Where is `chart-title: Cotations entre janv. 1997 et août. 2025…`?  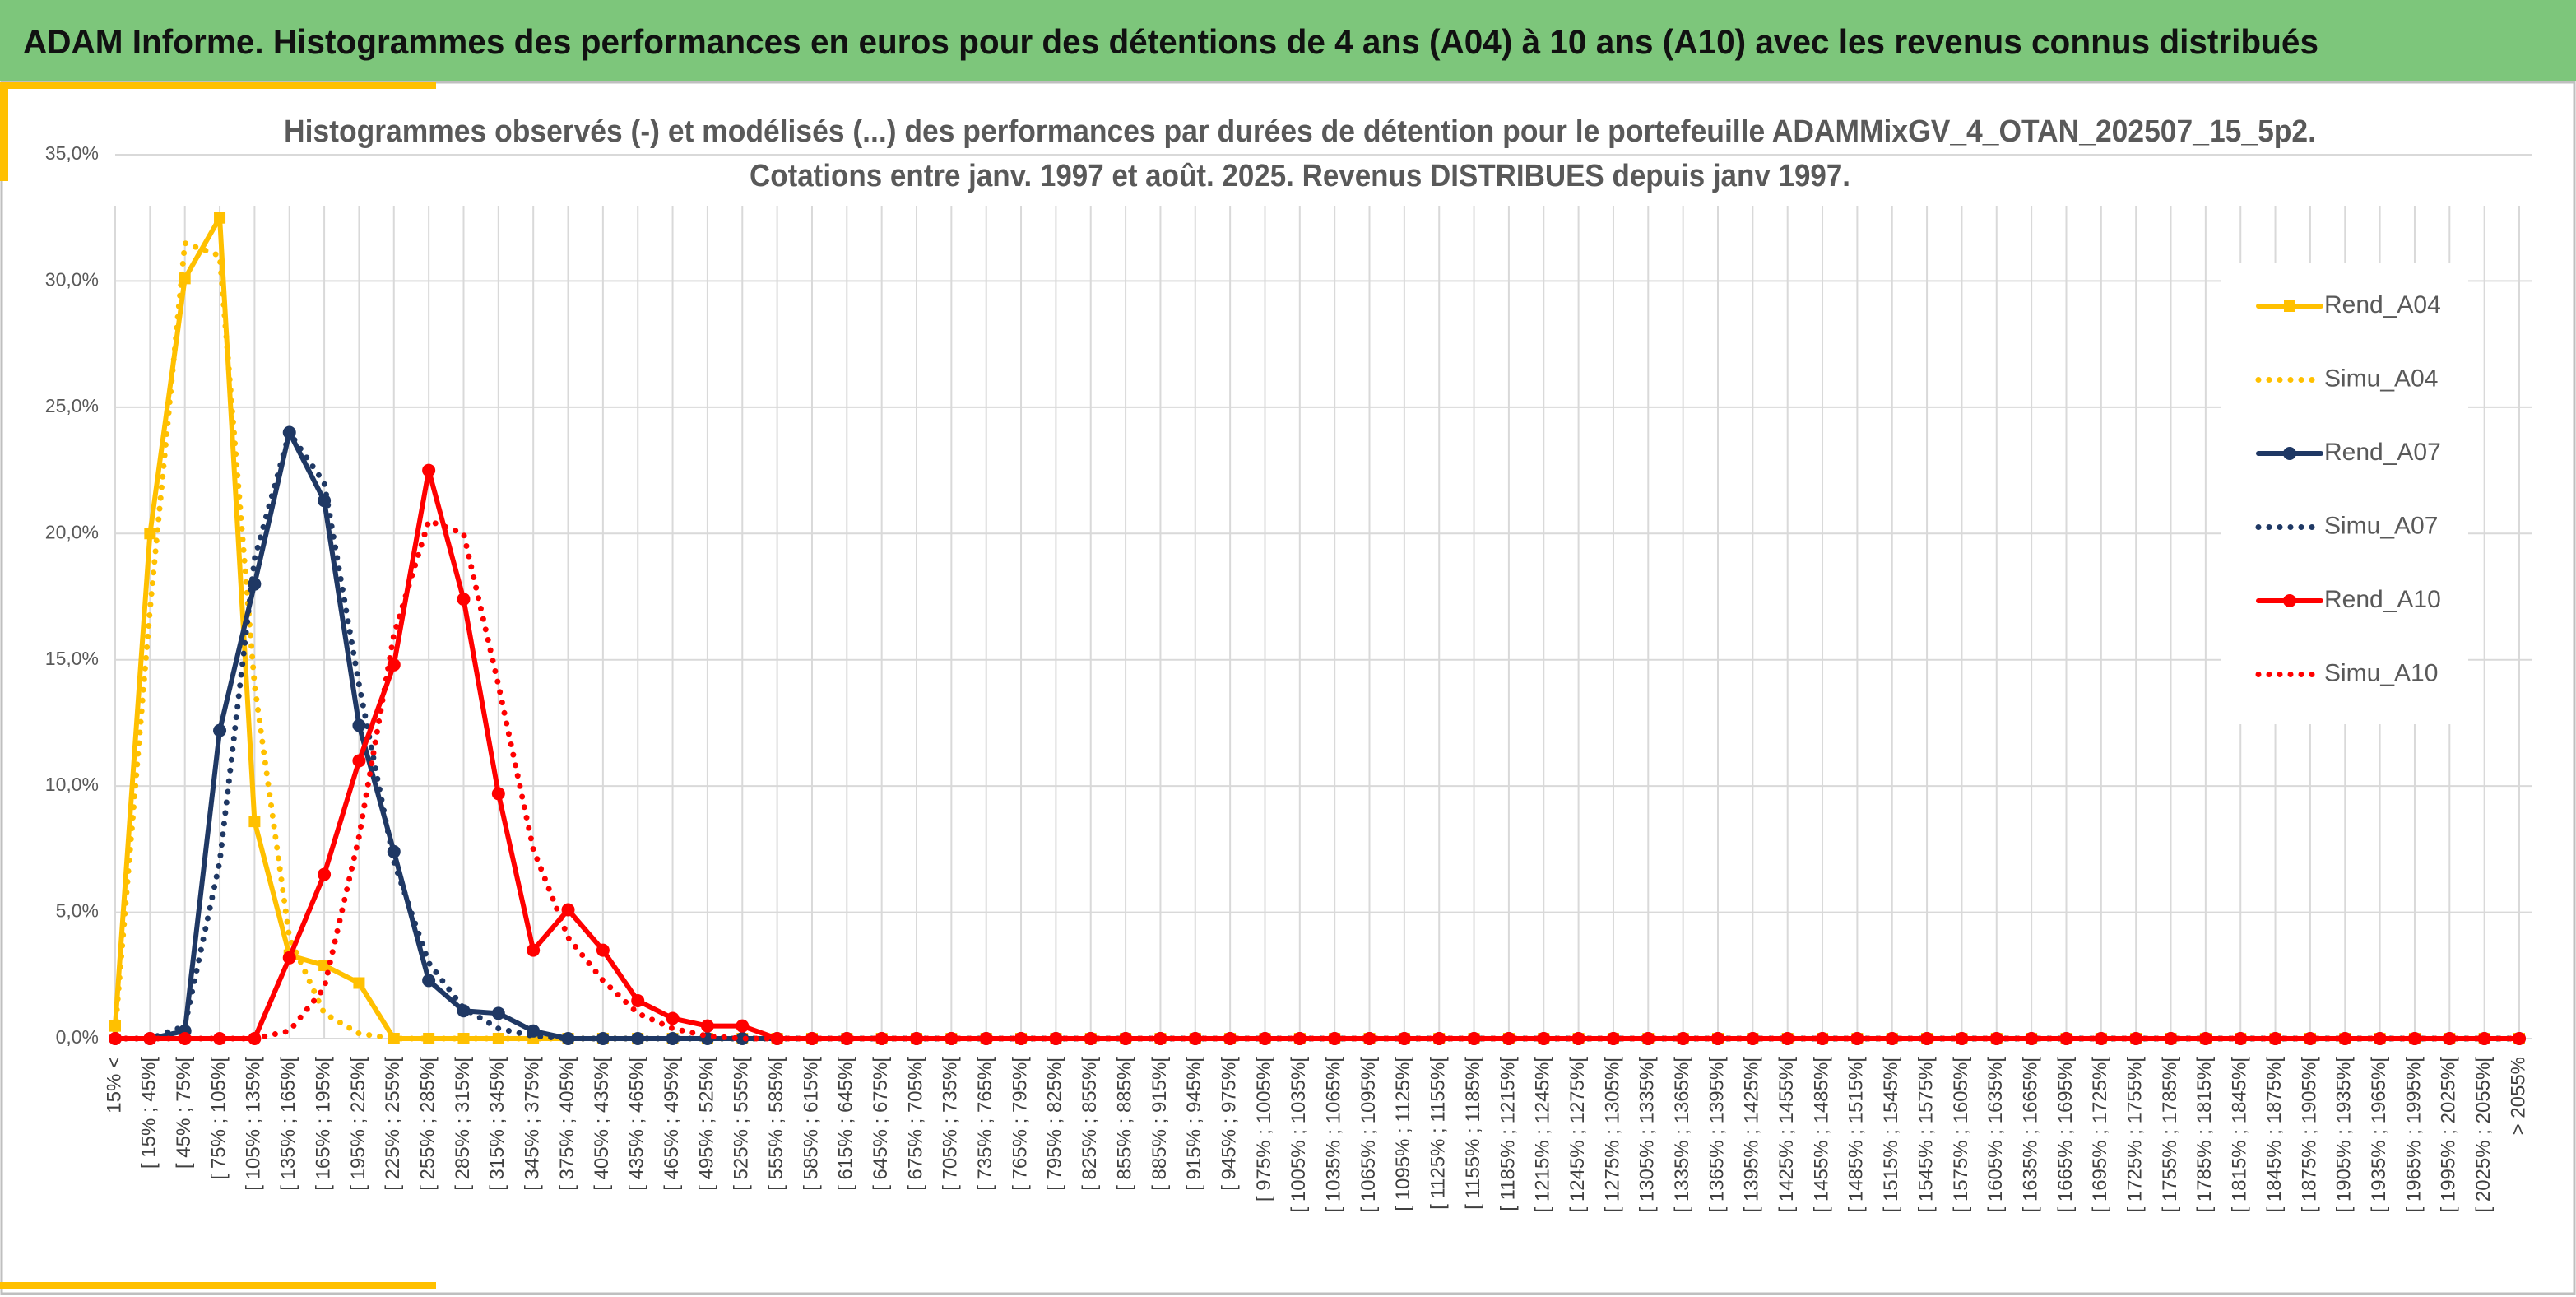 chart-title: Cotations entre janv. 1997 et août. 2025… is located at coordinates (1300, 176).